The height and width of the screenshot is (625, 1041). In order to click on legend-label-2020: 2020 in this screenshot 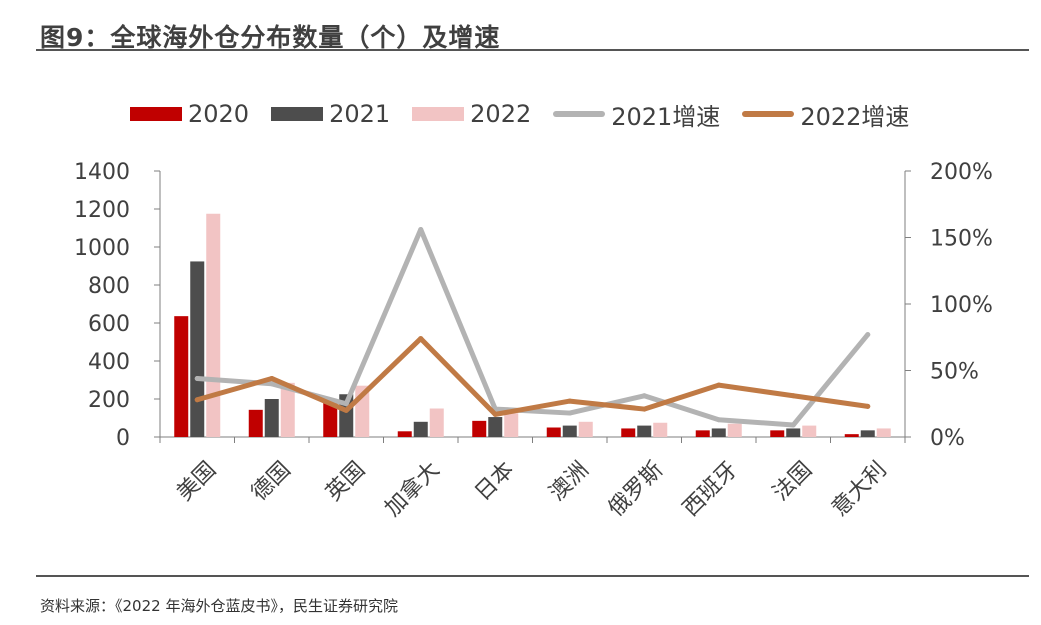, I will do `click(219, 114)`.